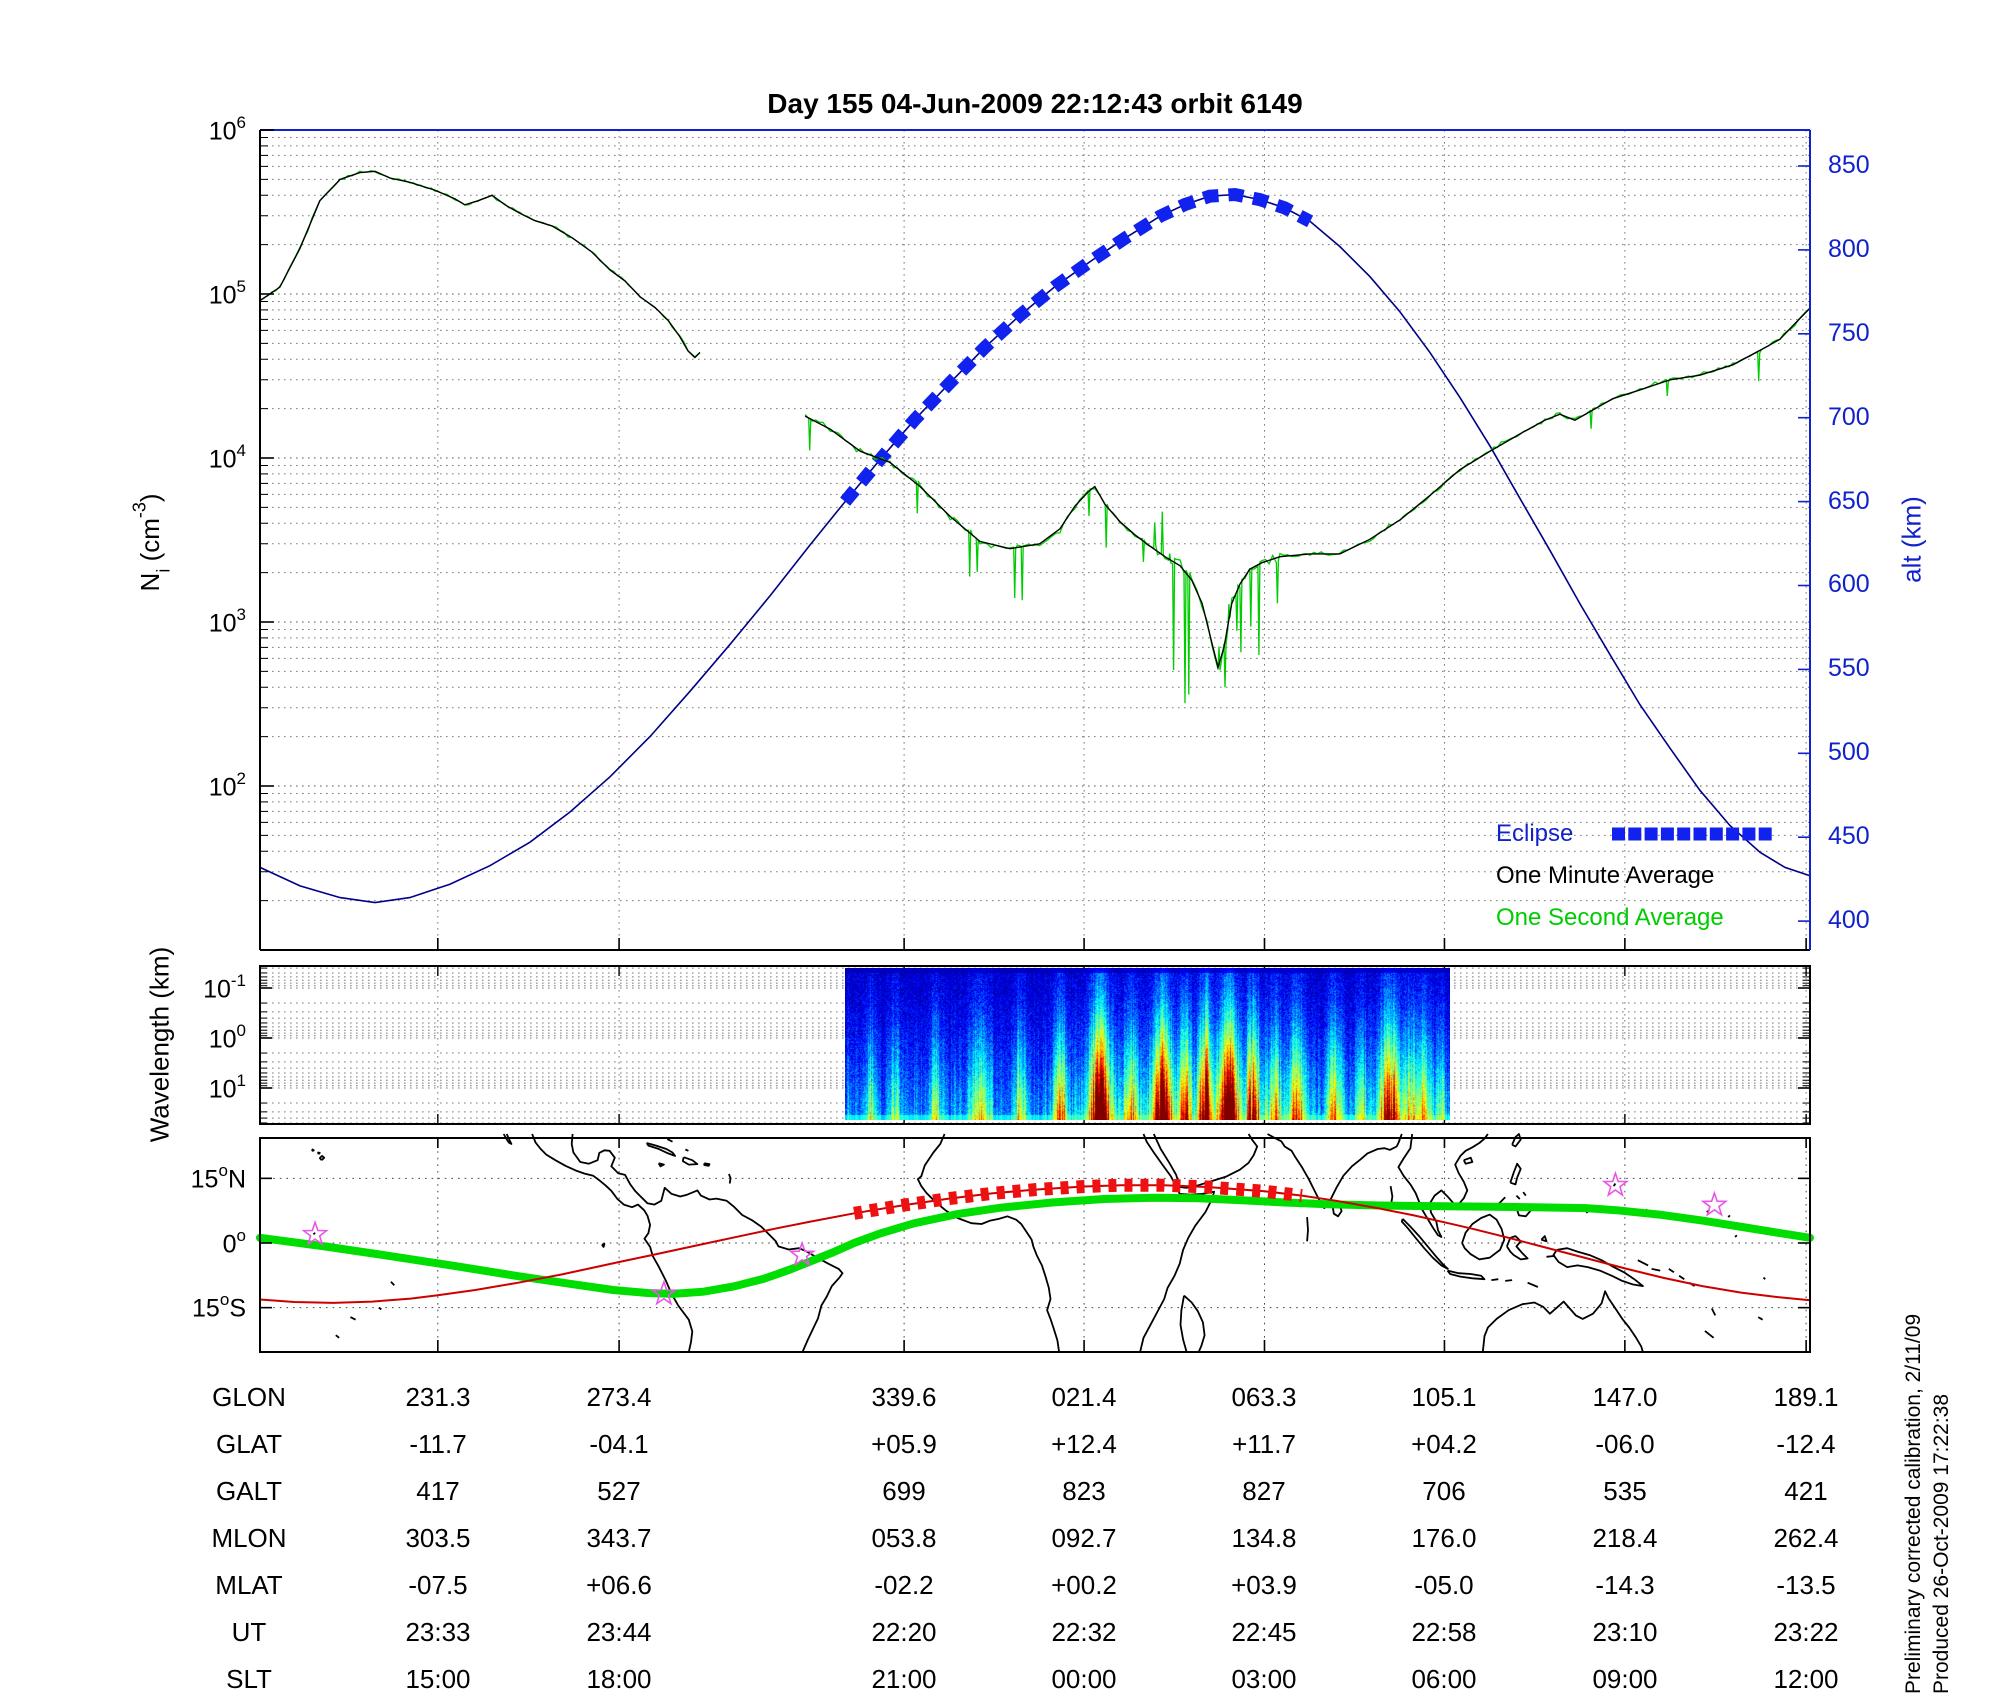 The width and height of the screenshot is (2000, 1700). What do you see at coordinates (904, 1444) in the screenshot?
I see `table-cell-glat-2: +05.9` at bounding box center [904, 1444].